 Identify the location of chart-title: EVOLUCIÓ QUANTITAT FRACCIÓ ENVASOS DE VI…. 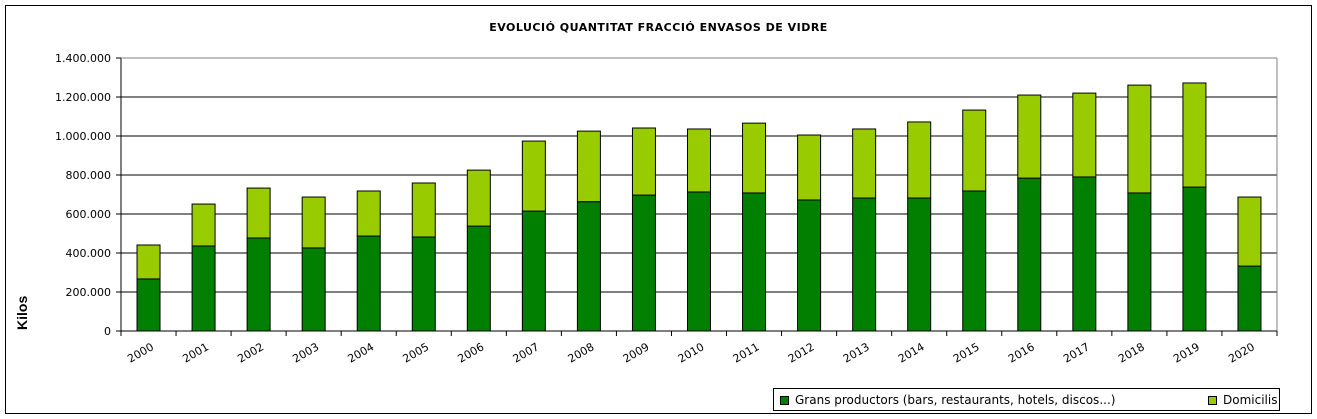
(658, 27).